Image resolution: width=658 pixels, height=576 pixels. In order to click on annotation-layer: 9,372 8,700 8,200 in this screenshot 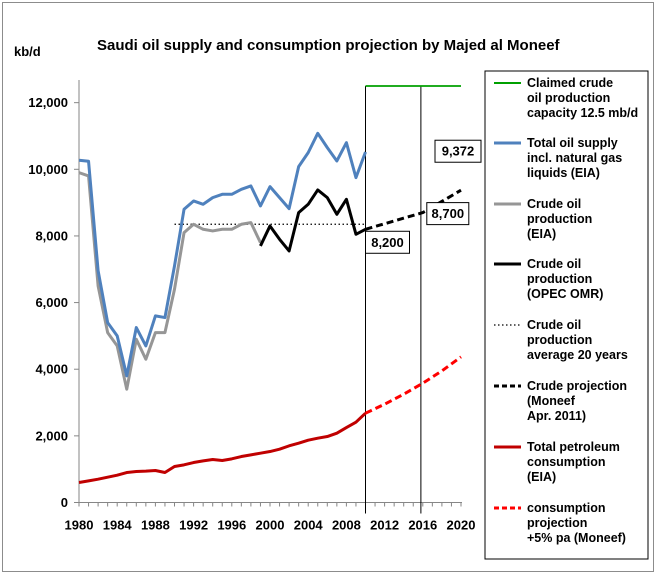, I will do `click(423, 196)`.